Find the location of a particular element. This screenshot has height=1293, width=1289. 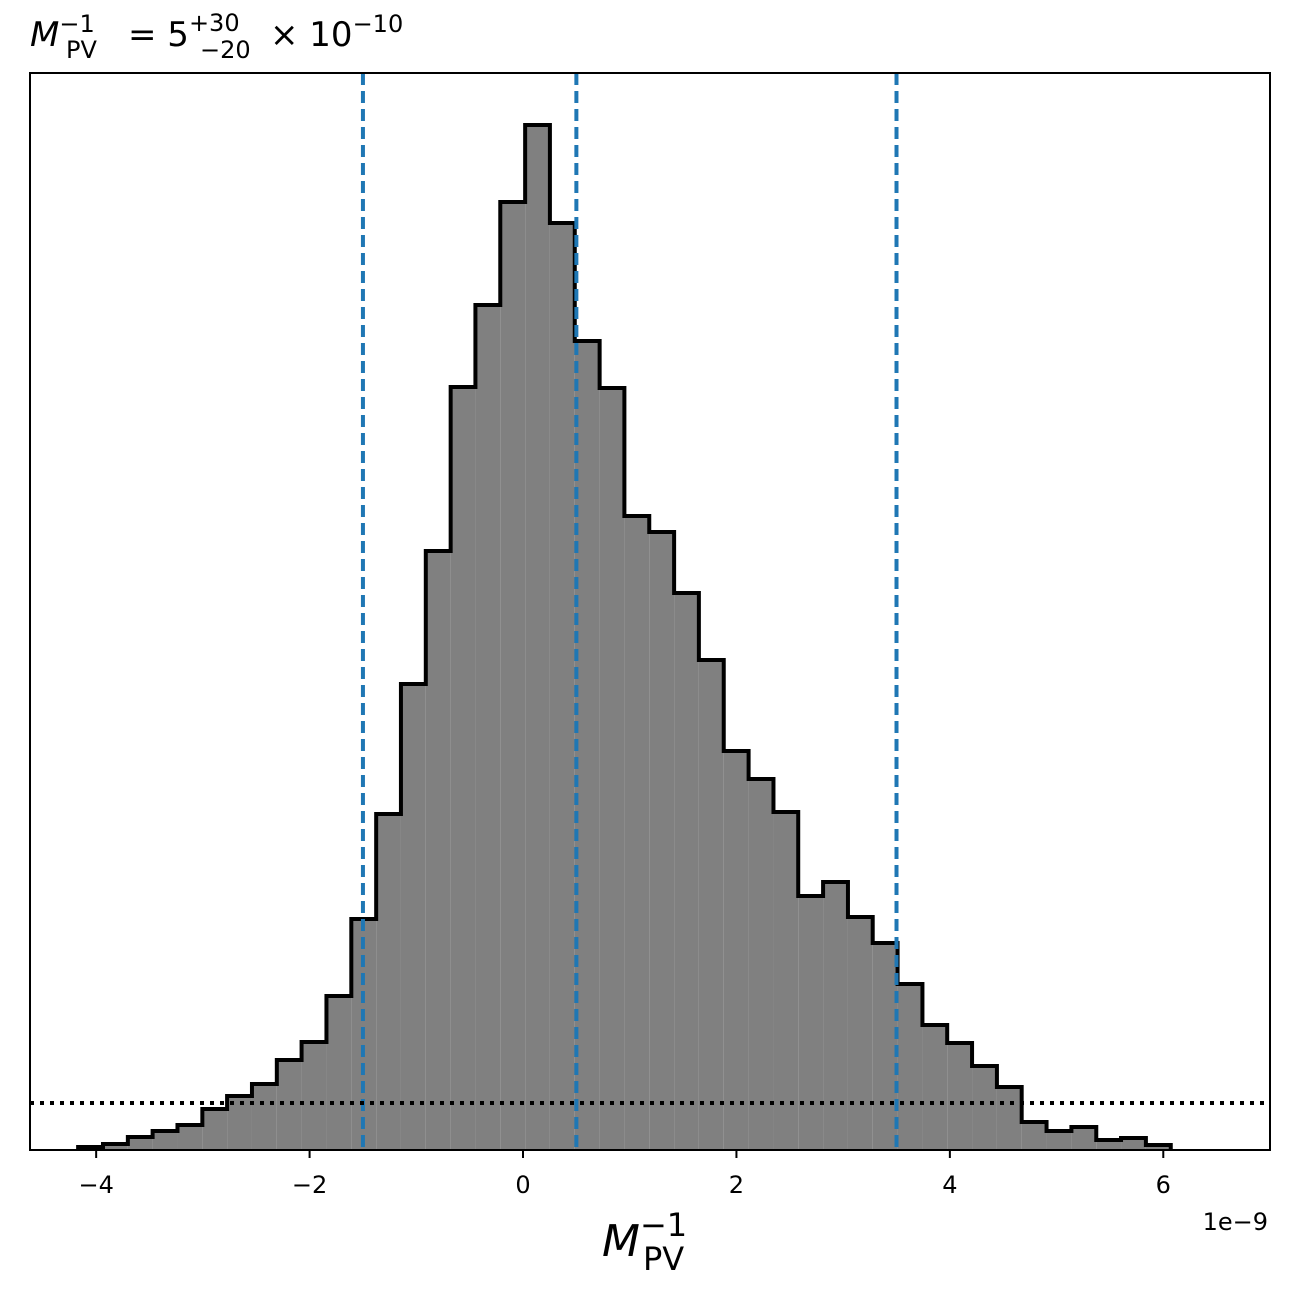

x-tick-label: 4 is located at coordinates (949, 1185).